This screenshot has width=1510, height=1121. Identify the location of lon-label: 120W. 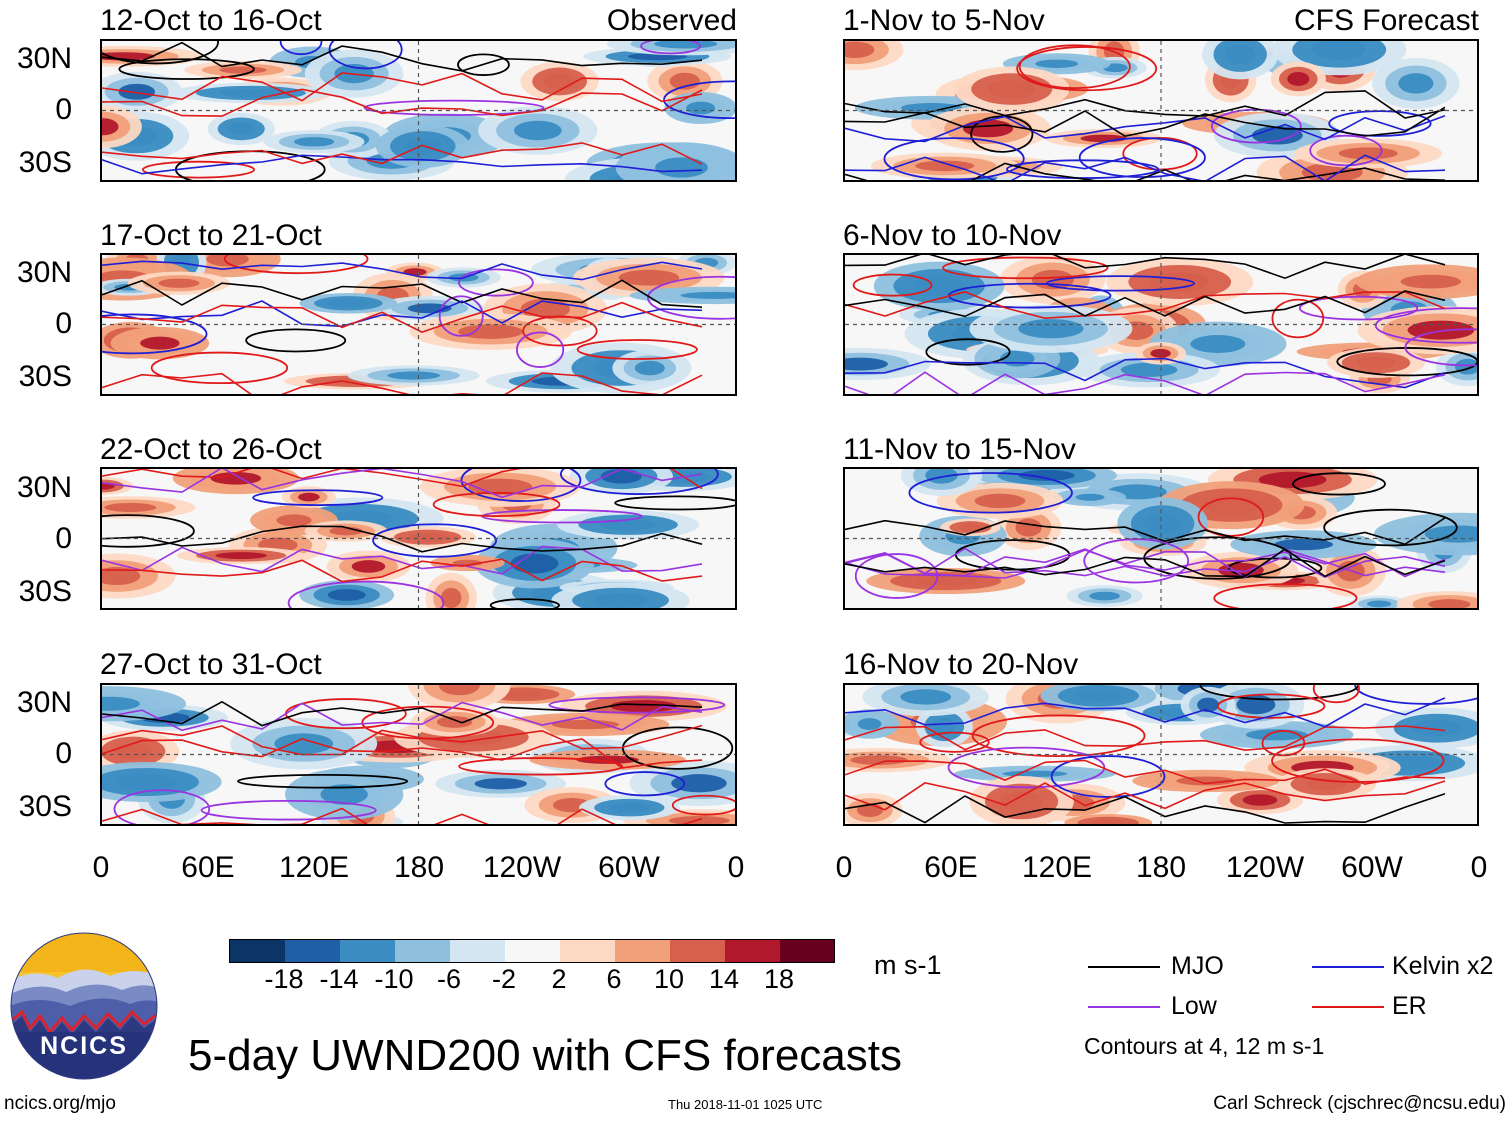
(522, 867).